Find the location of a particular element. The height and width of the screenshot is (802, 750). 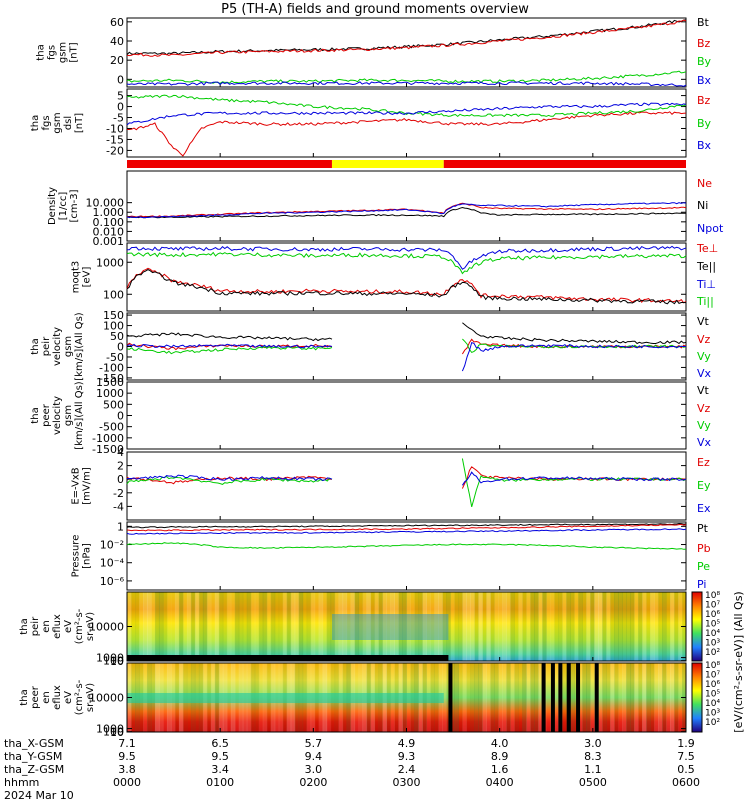

footer-y-gsm-value: 9.5 is located at coordinates (220, 756).